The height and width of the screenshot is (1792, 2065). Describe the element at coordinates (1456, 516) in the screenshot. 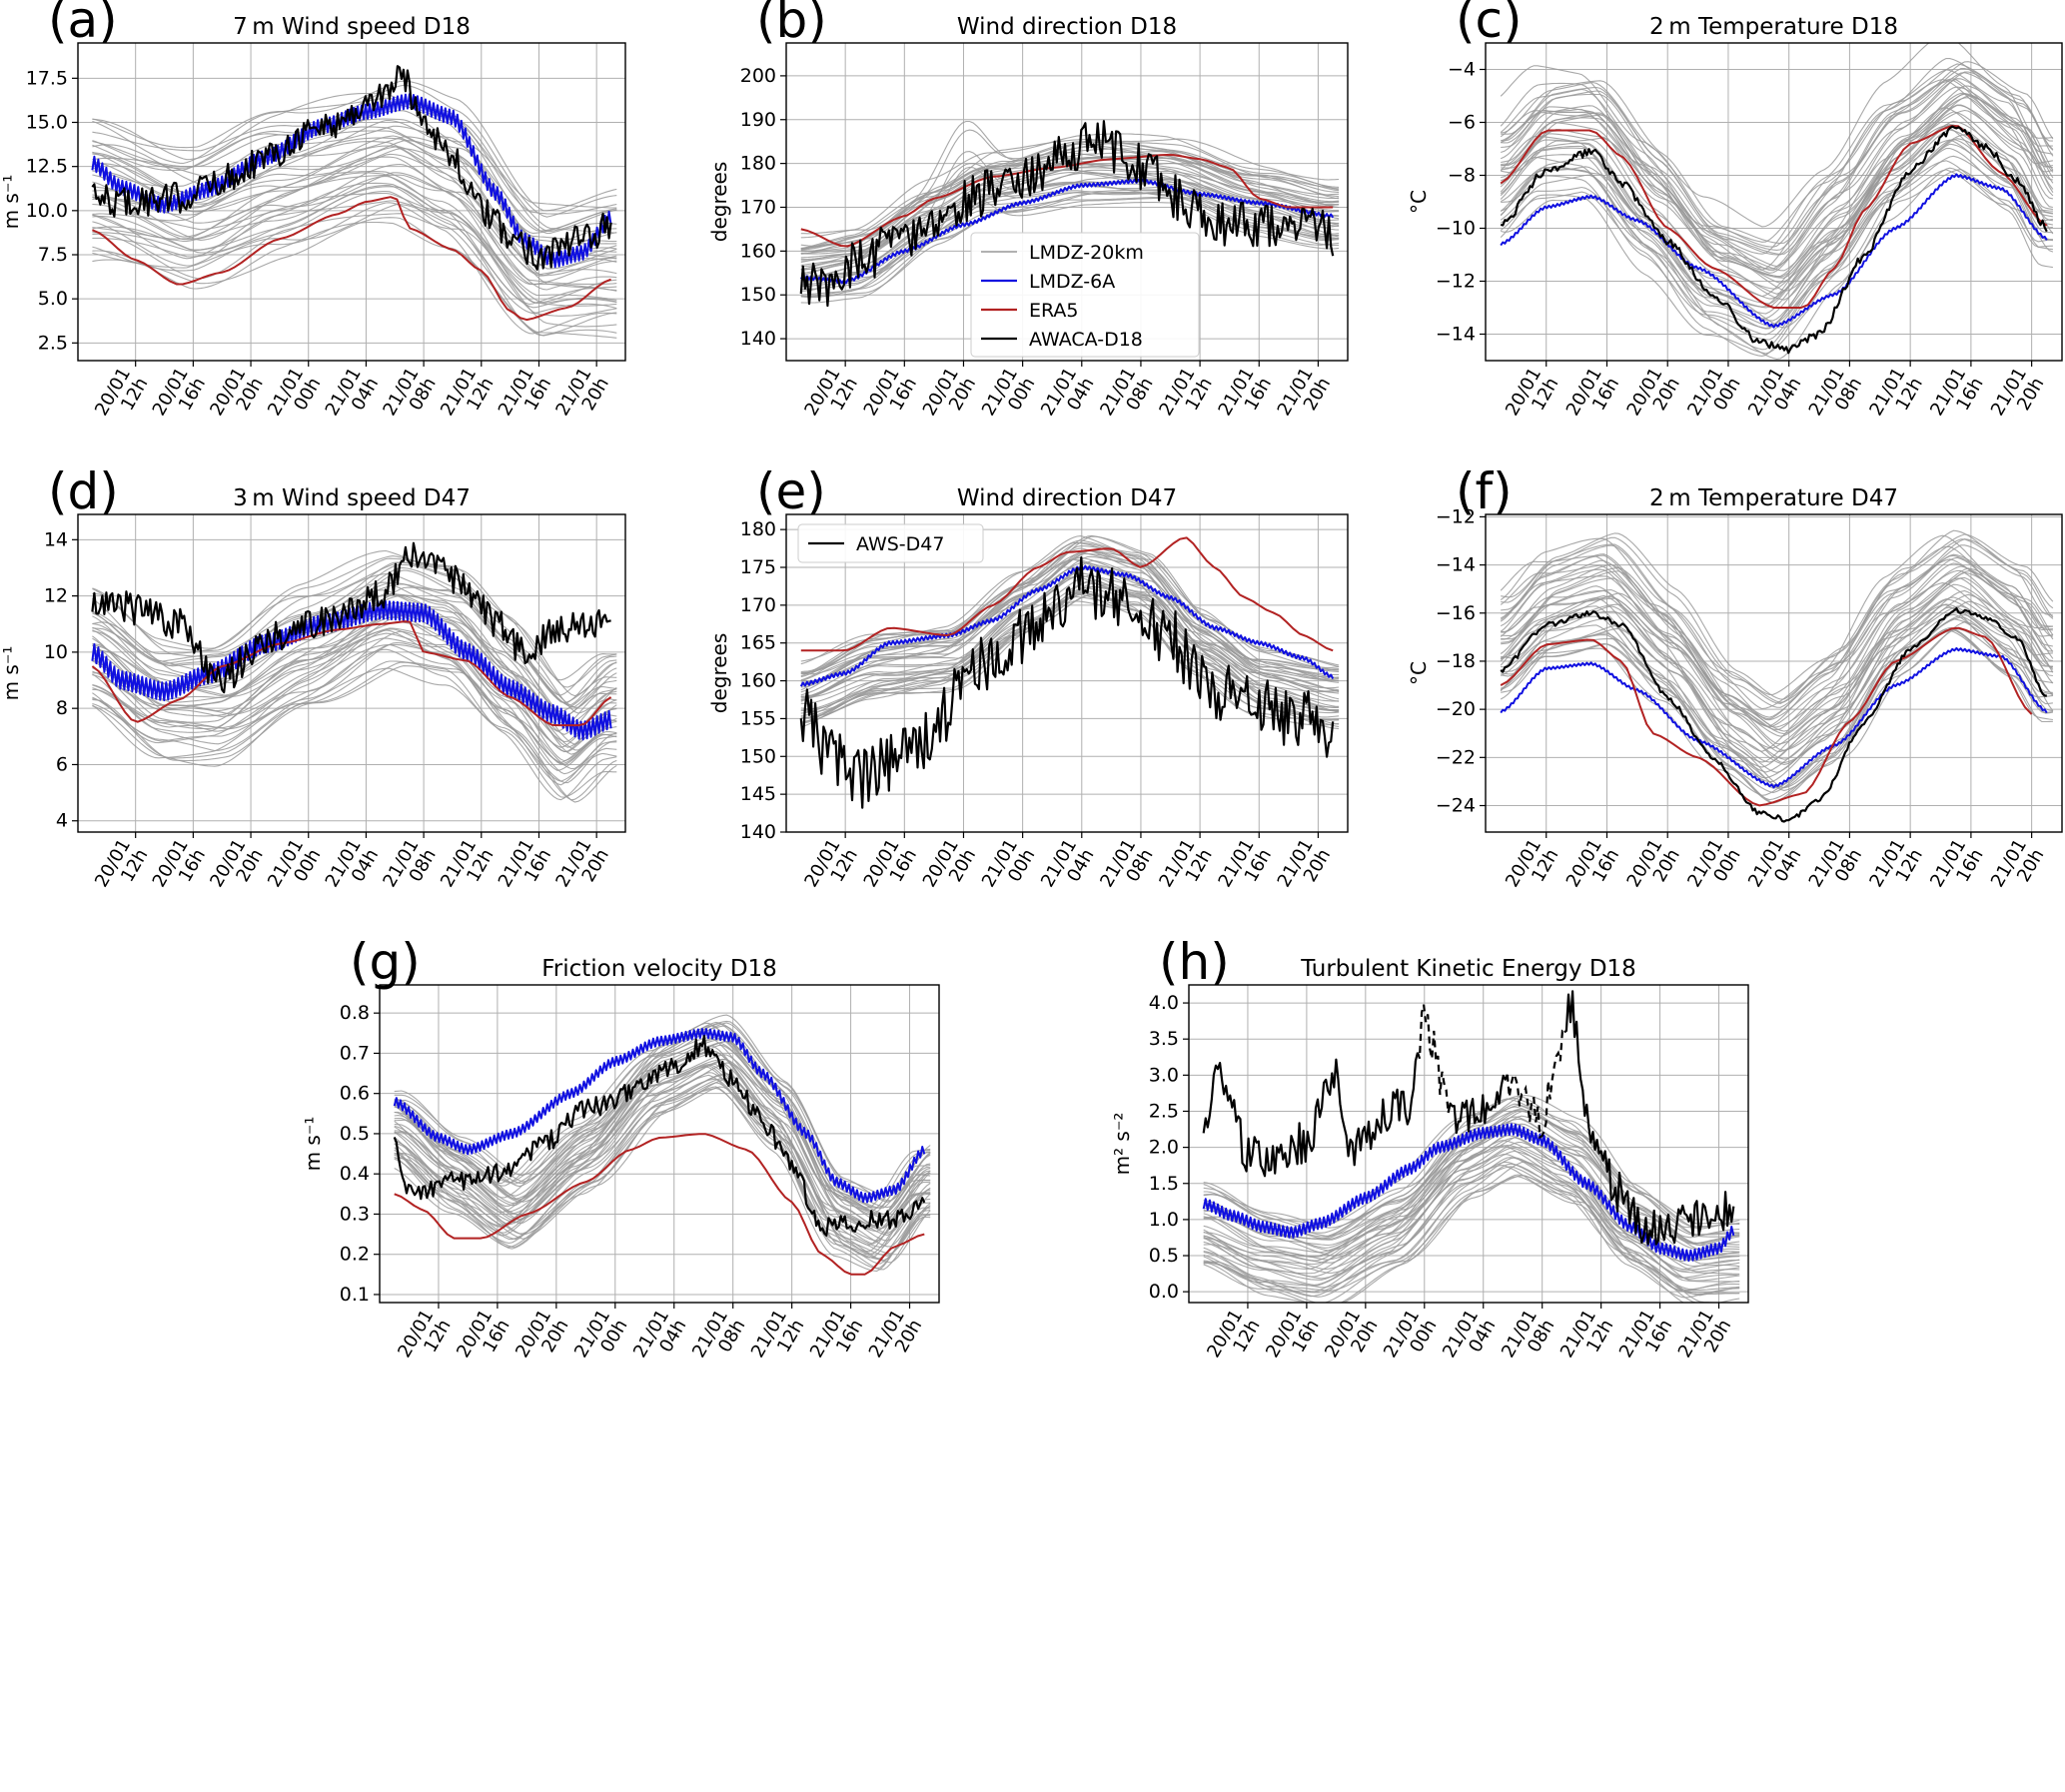

I see `y-tick-label: −12` at that location.